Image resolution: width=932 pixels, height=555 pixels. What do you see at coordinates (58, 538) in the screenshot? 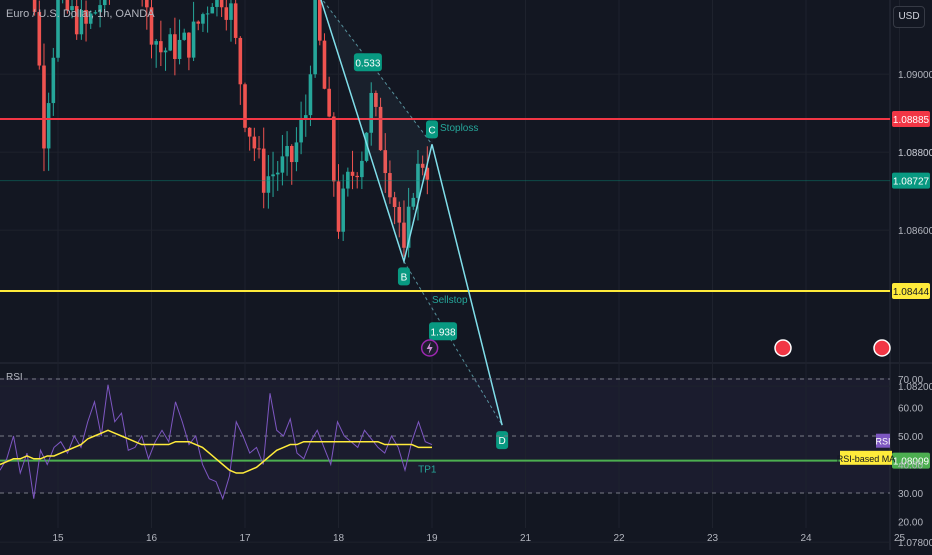
I see `x-tick-label: 15` at bounding box center [58, 538].